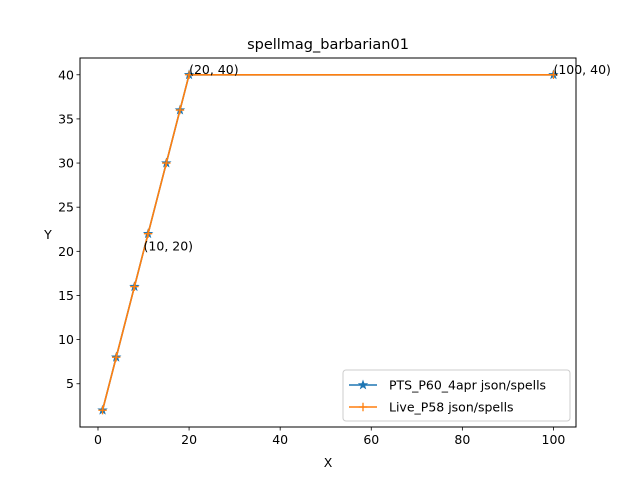  Describe the element at coordinates (66, 295) in the screenshot. I see `y-tick-label: 15` at that location.